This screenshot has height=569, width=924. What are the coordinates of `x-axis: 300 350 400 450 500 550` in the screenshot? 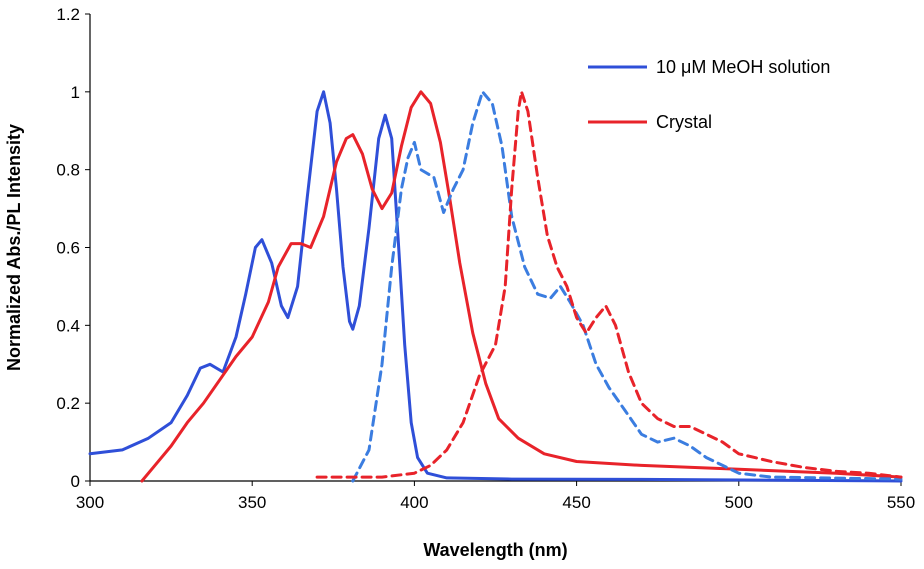 It's located at (495, 496).